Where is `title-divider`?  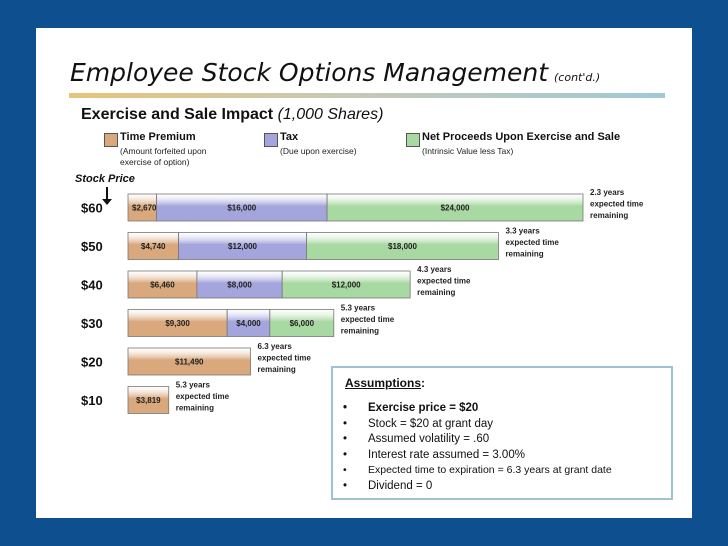 title-divider is located at coordinates (367, 95).